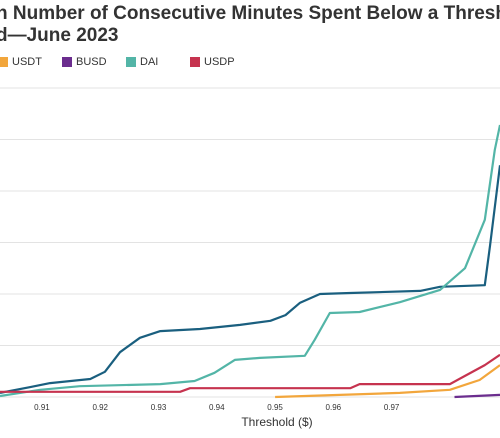 The width and height of the screenshot is (500, 438). Describe the element at coordinates (276, 422) in the screenshot. I see `x-axis-label: Threshold ($)` at that location.